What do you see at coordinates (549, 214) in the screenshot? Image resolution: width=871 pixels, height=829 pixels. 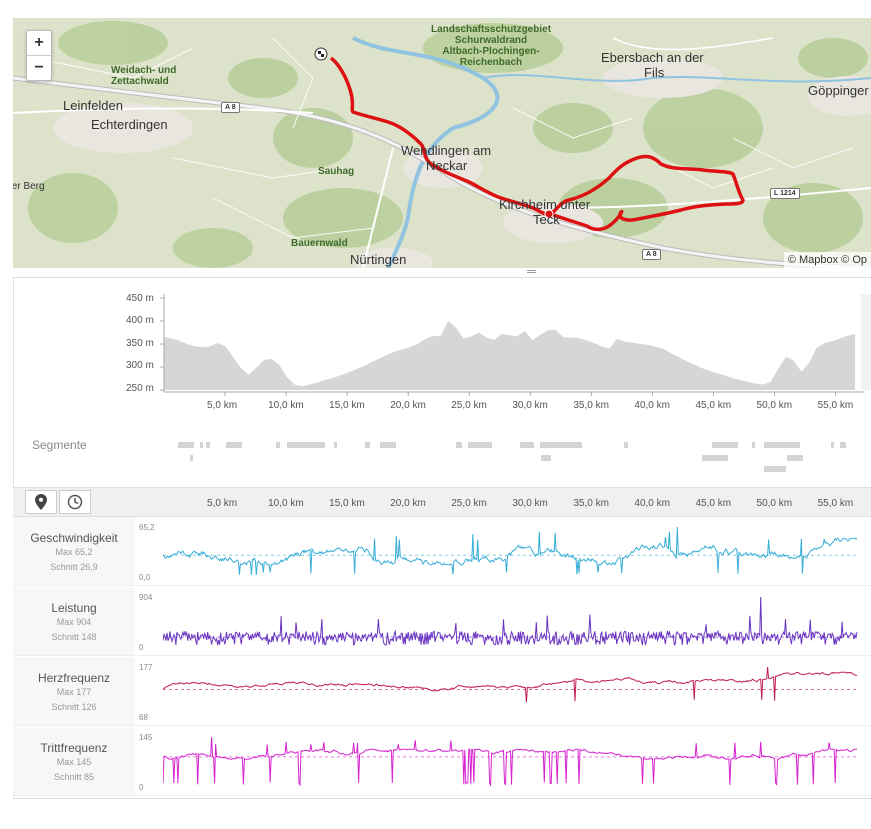 I see `end-marker` at bounding box center [549, 214].